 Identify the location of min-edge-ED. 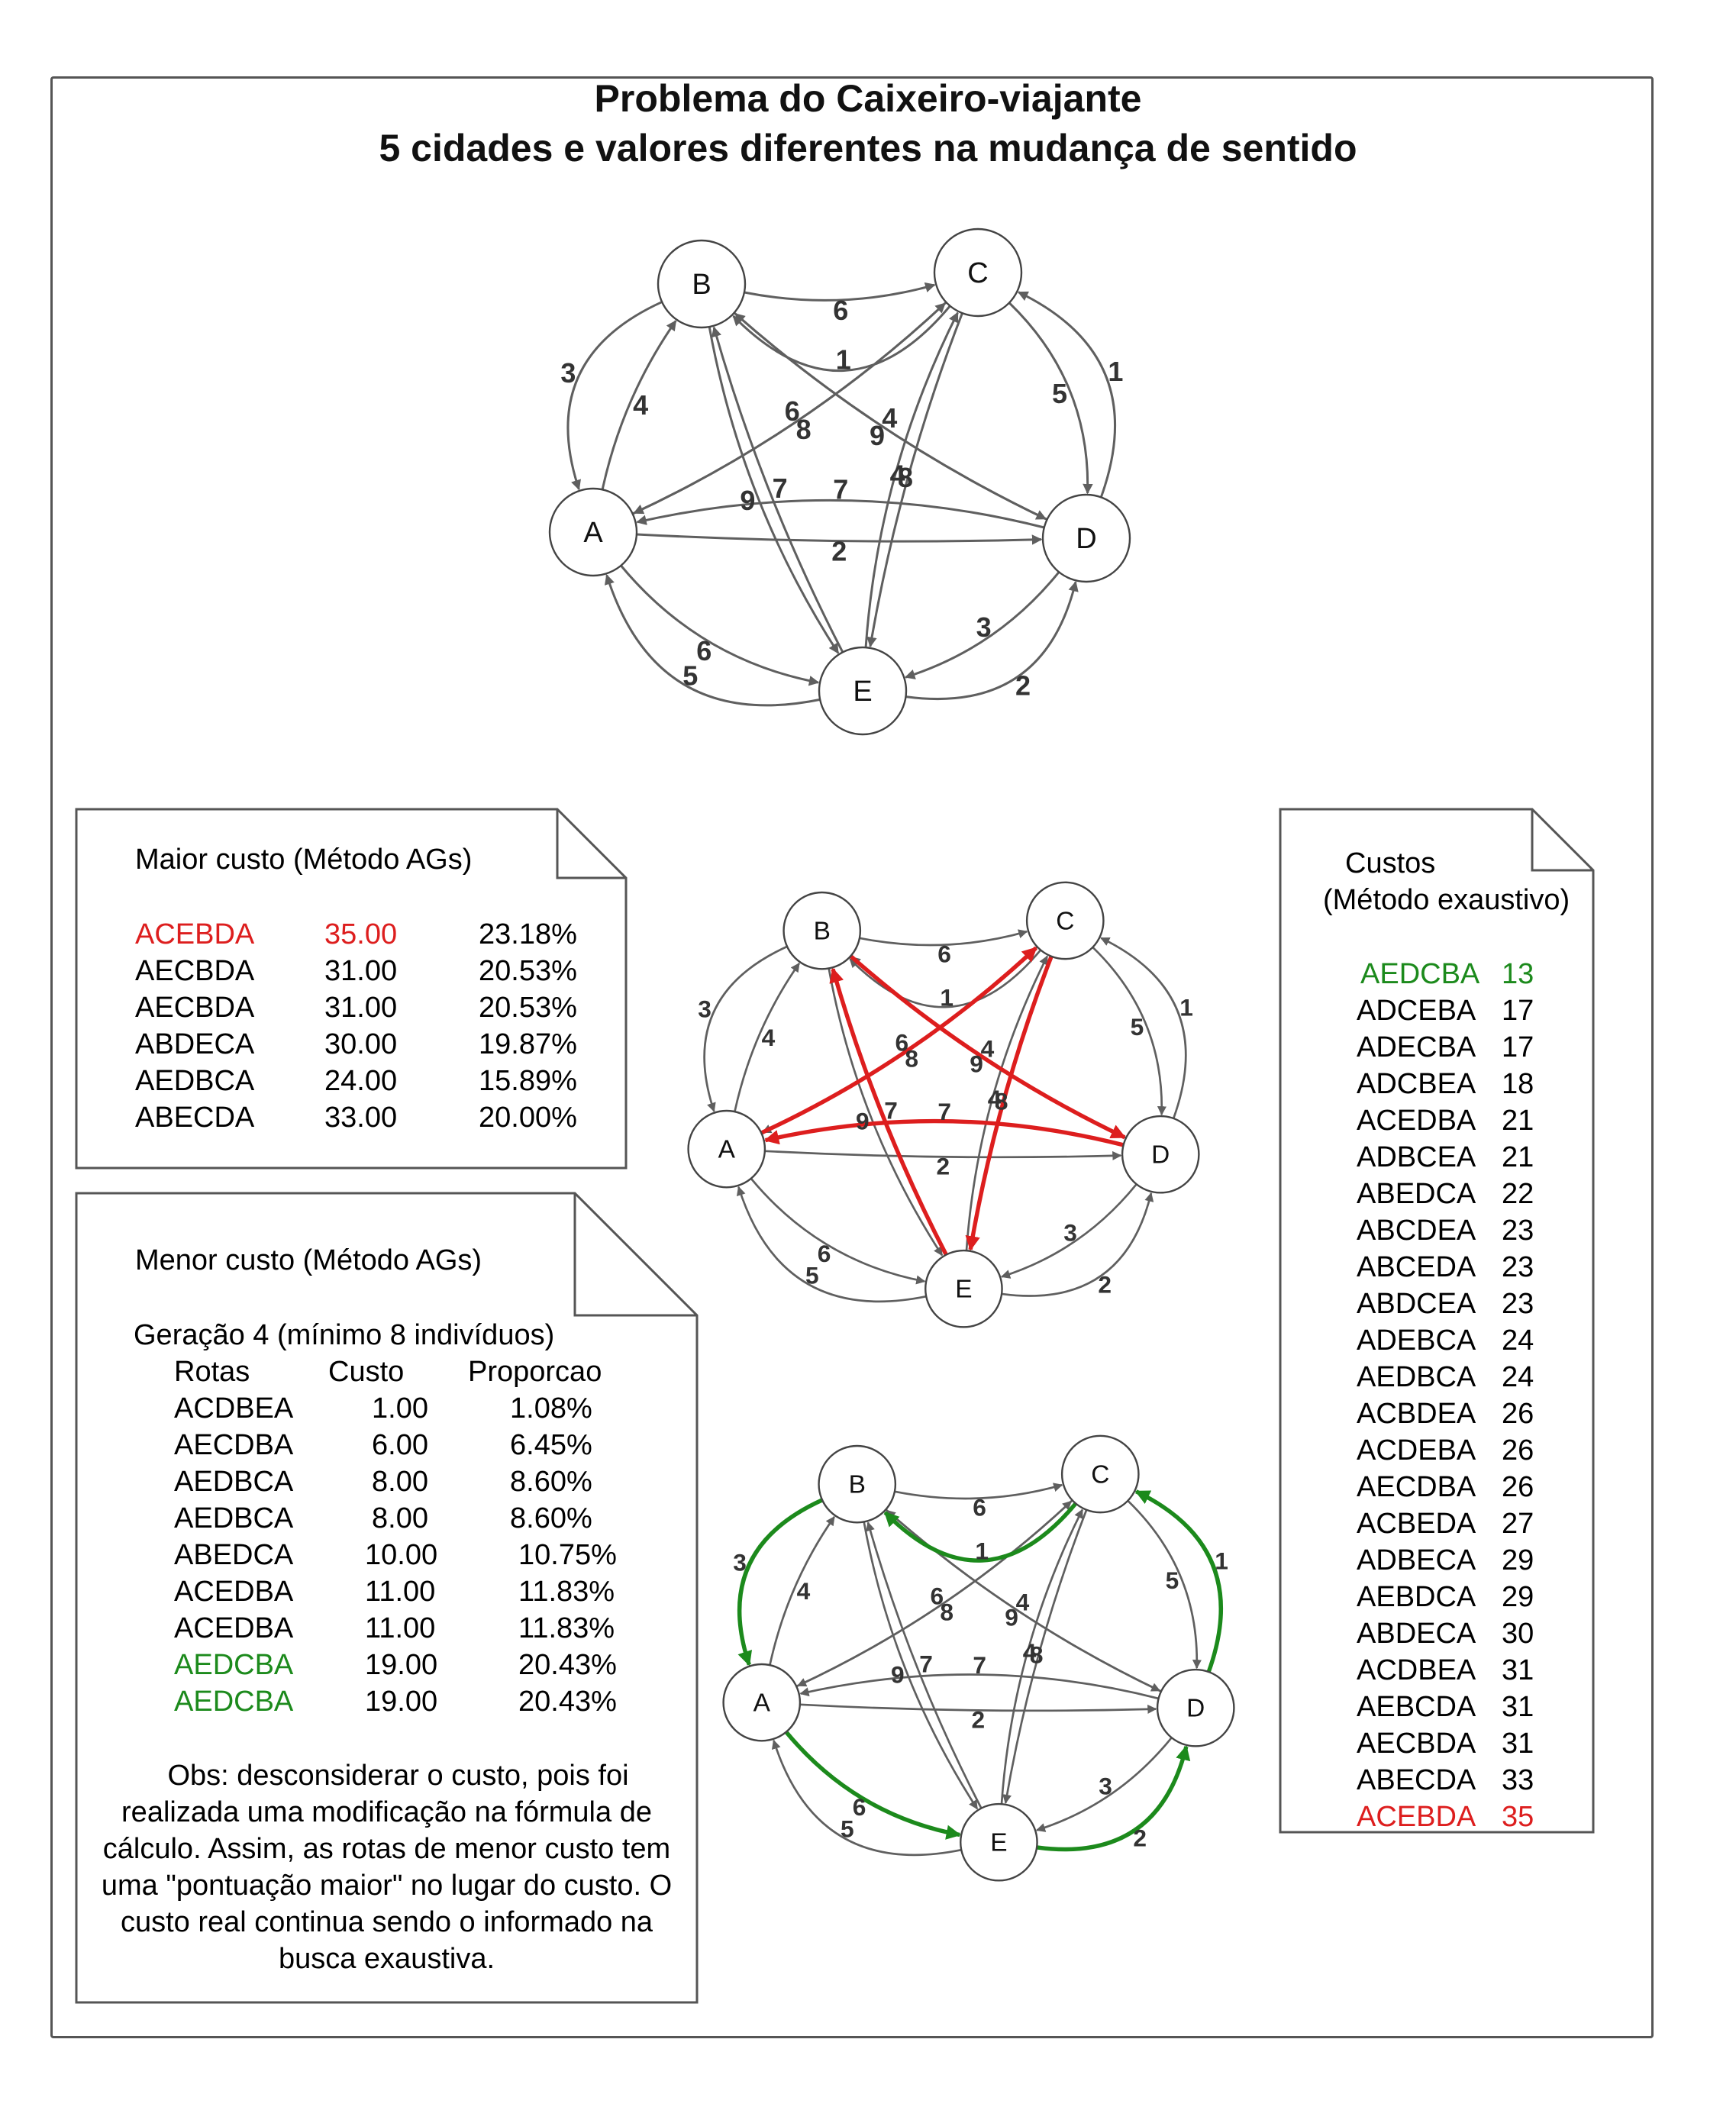
(1113, 1798).